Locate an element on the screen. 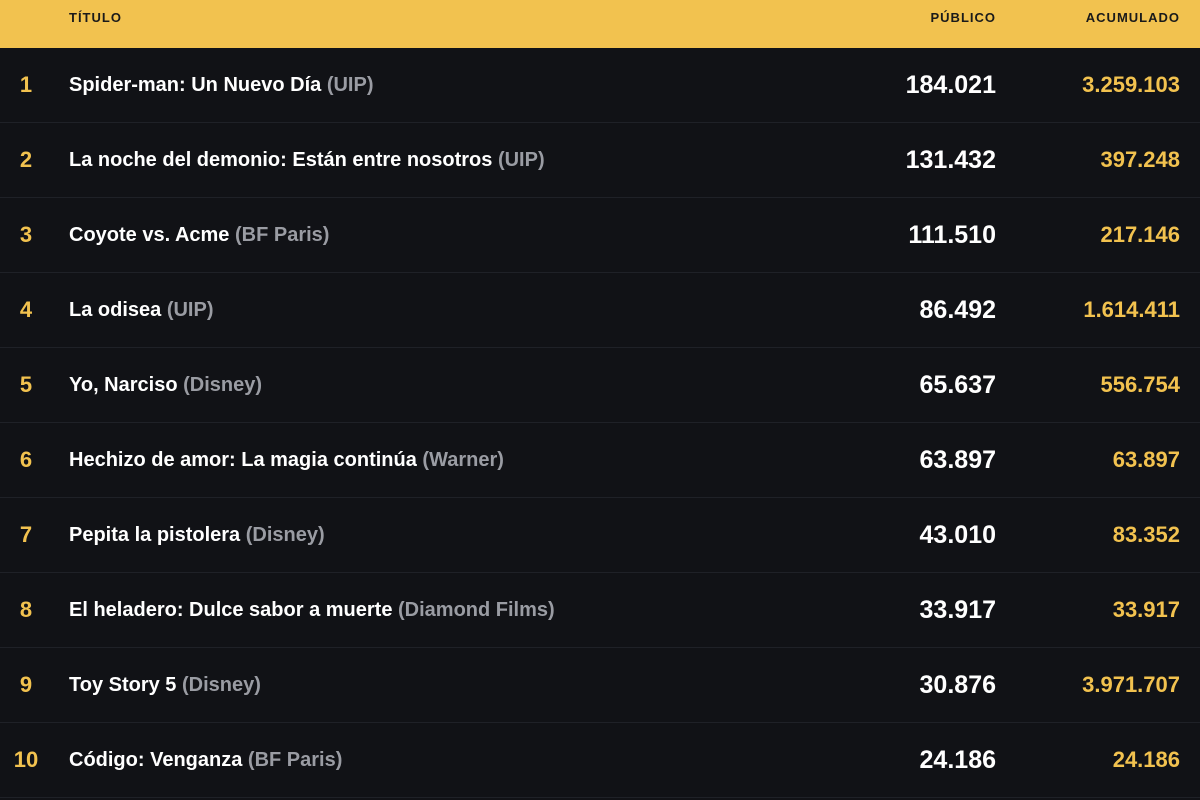 The image size is (1200, 800). public-count: 30.876 is located at coordinates (957, 685).